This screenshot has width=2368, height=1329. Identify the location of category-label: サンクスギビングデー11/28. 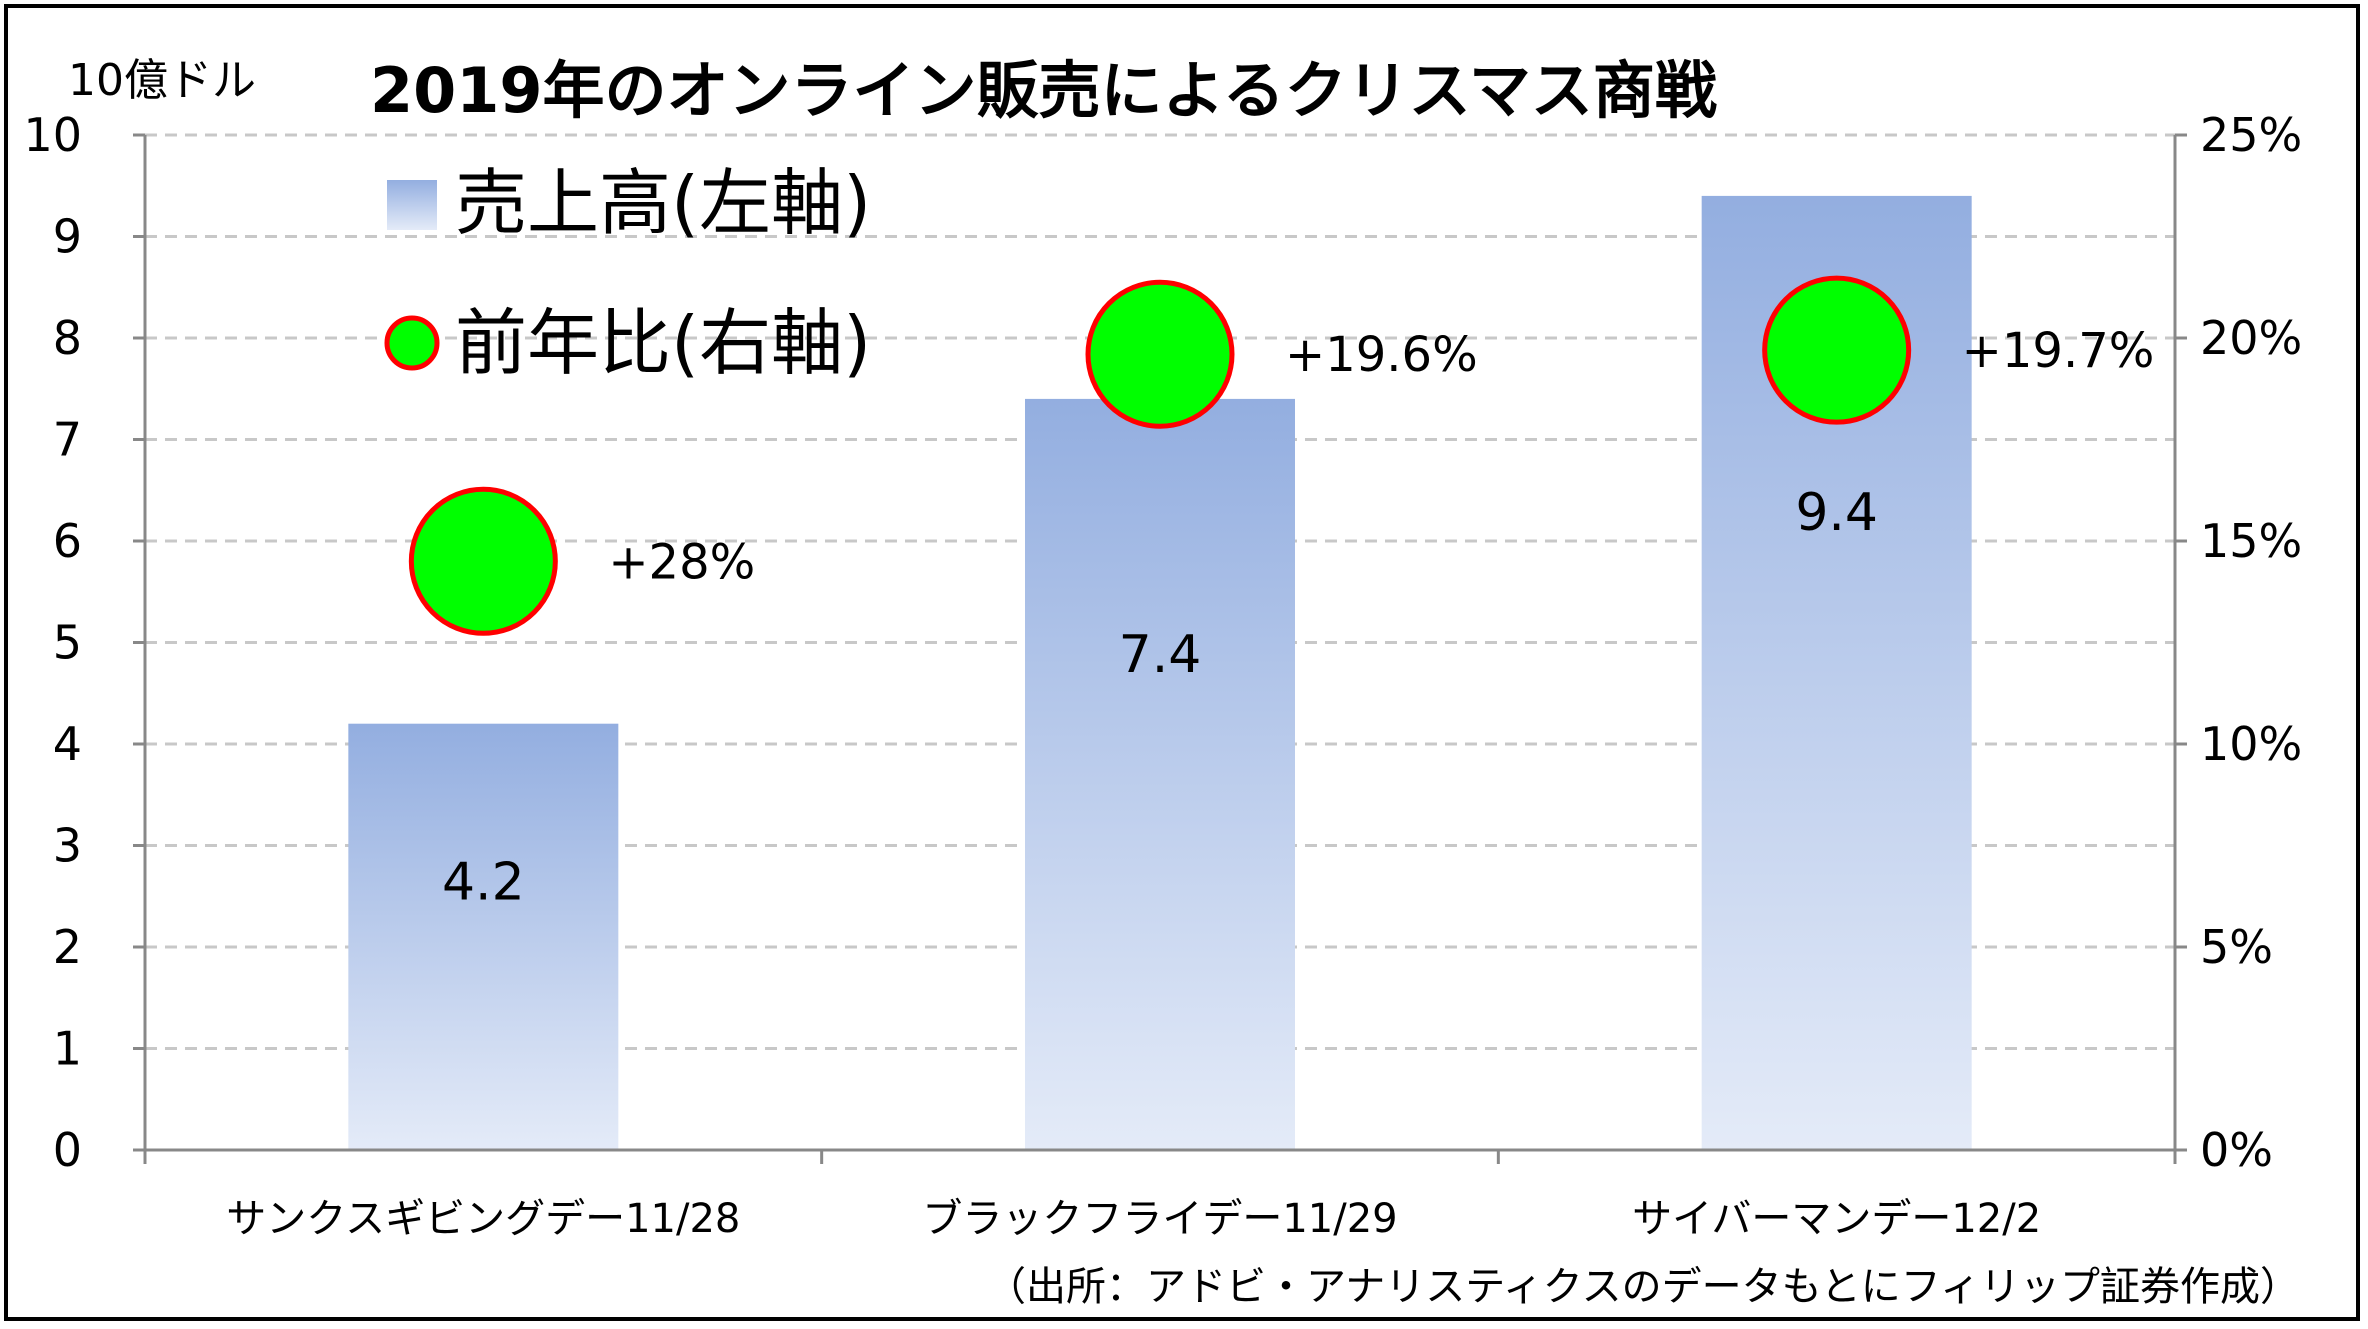
(483, 1219).